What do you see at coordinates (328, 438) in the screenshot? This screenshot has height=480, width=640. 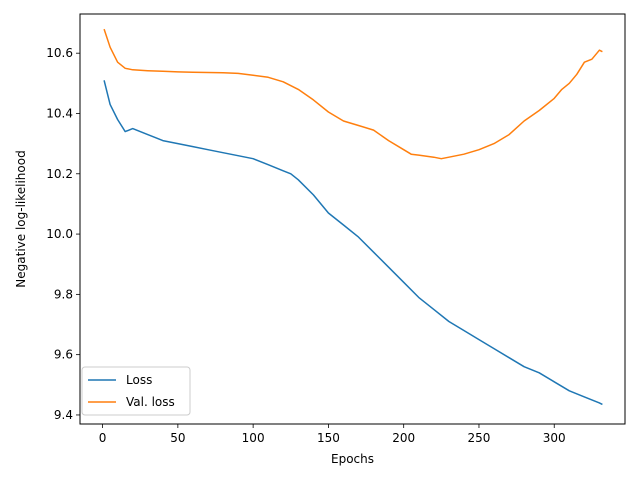 I see `x-tick-label: 150` at bounding box center [328, 438].